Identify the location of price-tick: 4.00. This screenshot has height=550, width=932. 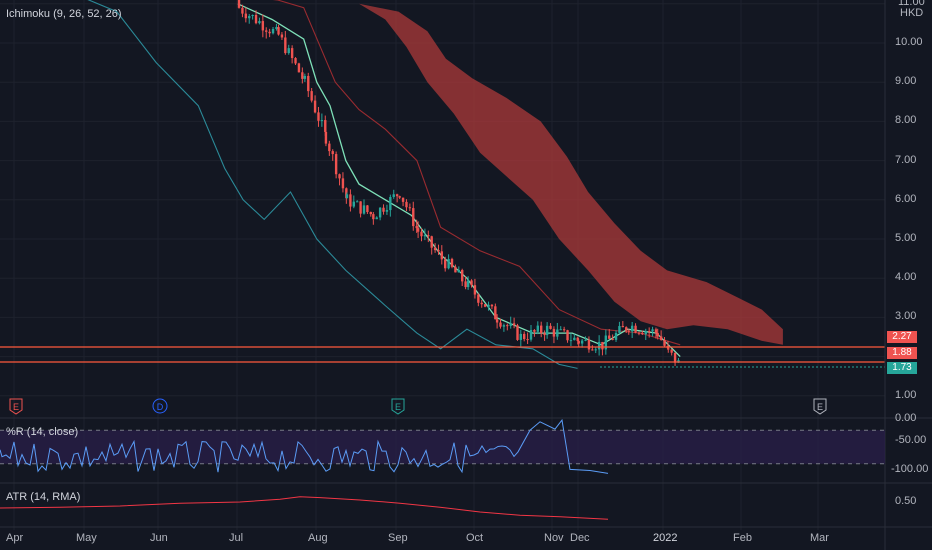
(906, 277).